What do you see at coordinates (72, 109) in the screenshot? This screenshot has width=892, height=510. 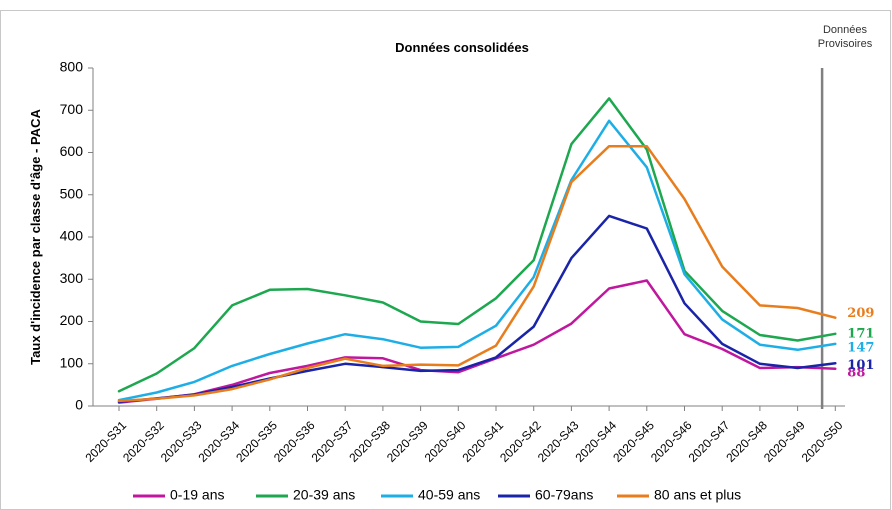 I see `y-tick-label: 700` at bounding box center [72, 109].